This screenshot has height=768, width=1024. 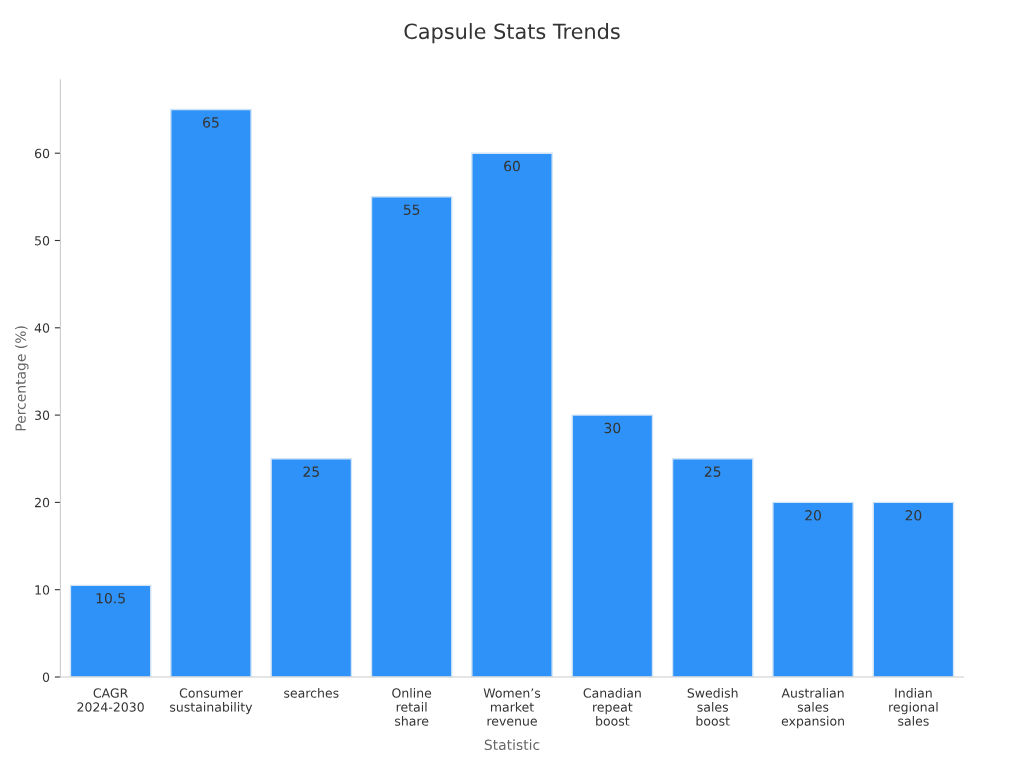 I want to click on chart-title: Capsule Stats Trends, so click(x=512, y=33).